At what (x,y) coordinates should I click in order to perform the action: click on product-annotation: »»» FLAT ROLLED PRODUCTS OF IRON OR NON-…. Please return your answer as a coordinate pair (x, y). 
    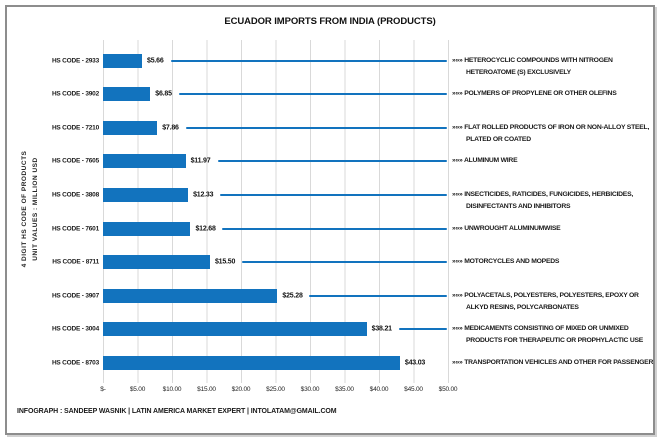
    Looking at the image, I should click on (551, 133).